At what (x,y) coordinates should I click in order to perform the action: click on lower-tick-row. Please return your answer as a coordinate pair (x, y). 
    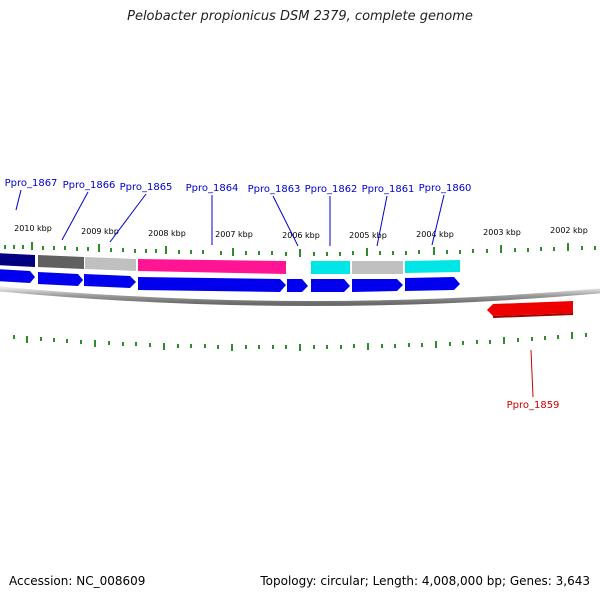
    Looking at the image, I should click on (300, 341).